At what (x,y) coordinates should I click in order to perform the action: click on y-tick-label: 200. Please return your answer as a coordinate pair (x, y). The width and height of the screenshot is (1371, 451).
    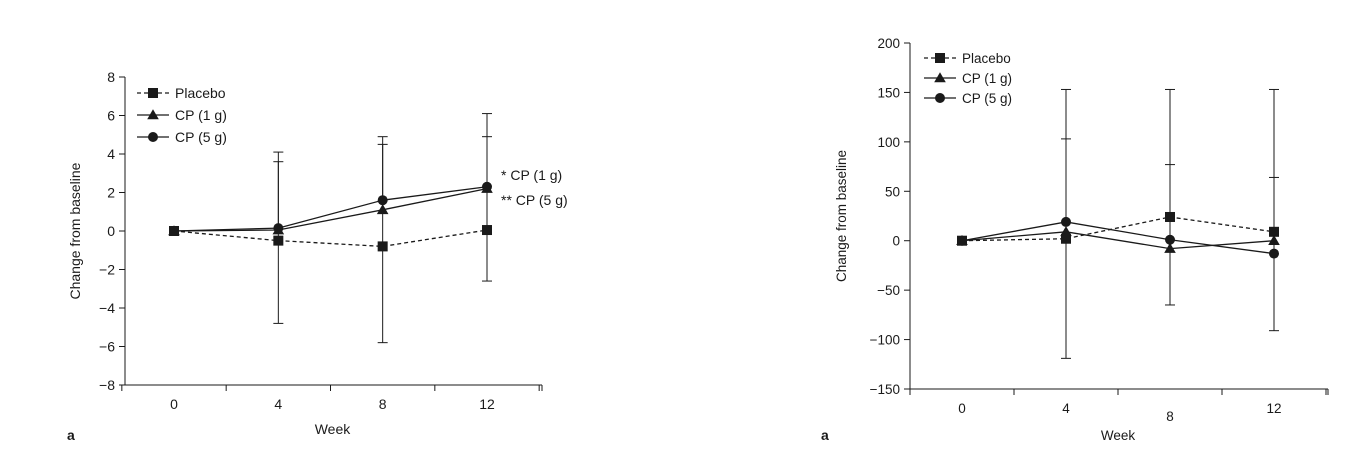
    Looking at the image, I should click on (888, 43).